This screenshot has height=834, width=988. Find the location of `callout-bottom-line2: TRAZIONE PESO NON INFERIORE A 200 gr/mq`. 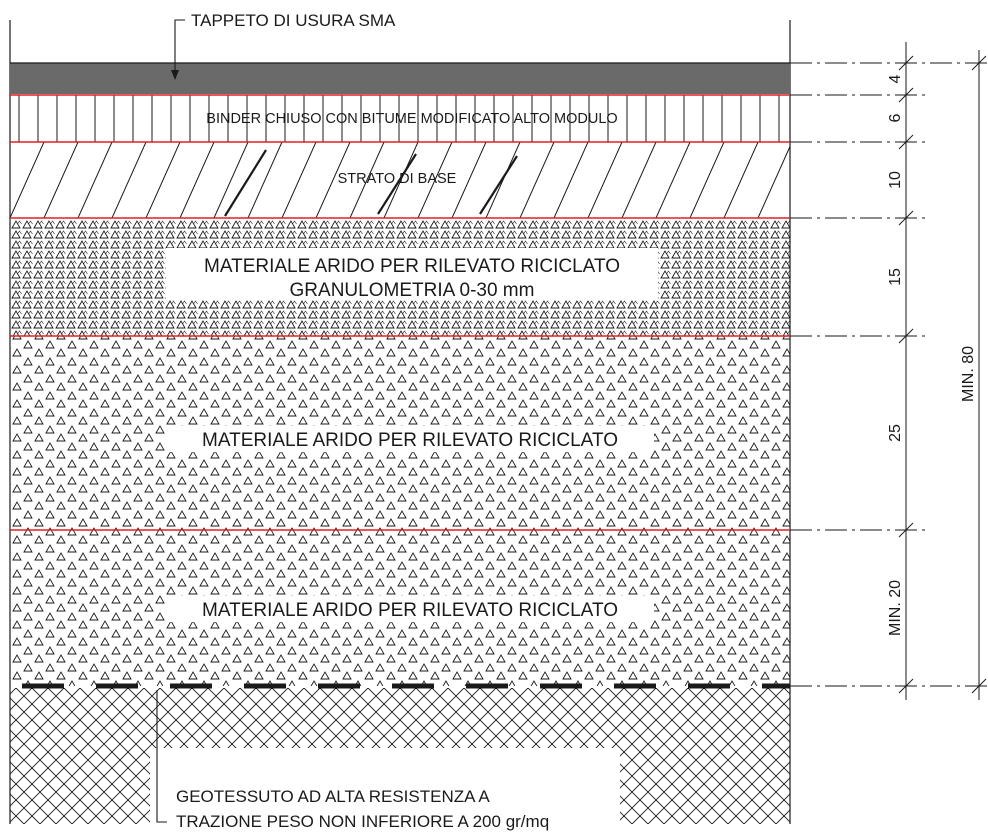

callout-bottom-line2: TRAZIONE PESO NON INFERIORE A 200 gr/mq is located at coordinates (362, 821).